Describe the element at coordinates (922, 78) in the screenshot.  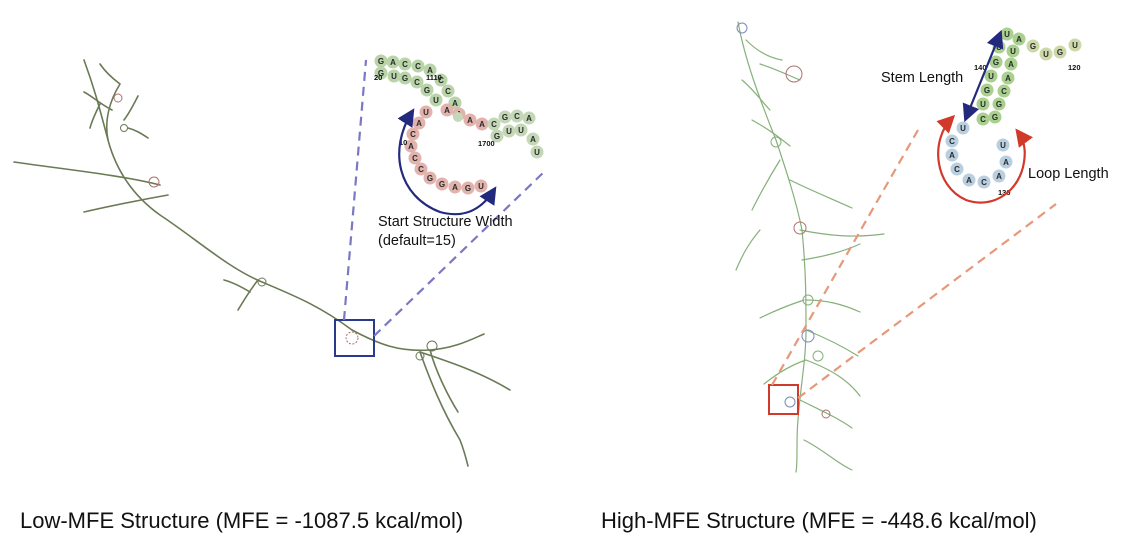
I see `stem-length-label: Stem Length` at that location.